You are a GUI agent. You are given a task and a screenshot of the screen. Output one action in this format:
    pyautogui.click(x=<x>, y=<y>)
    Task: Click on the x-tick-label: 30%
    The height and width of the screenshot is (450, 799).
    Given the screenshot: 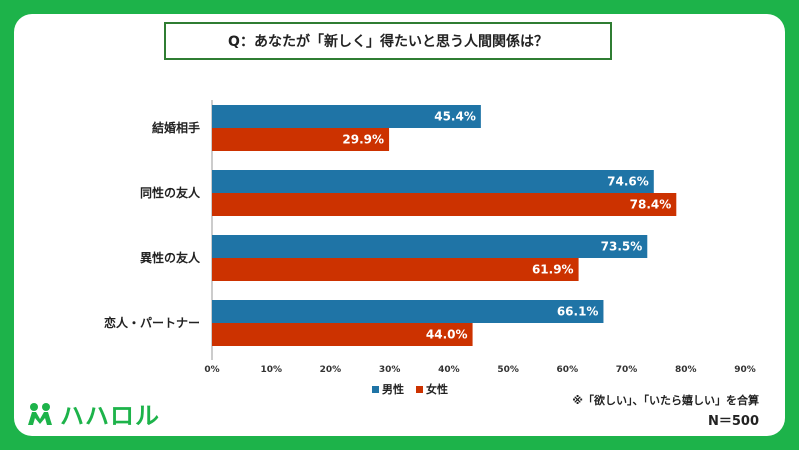 What is the action you would take?
    pyautogui.click(x=390, y=370)
    